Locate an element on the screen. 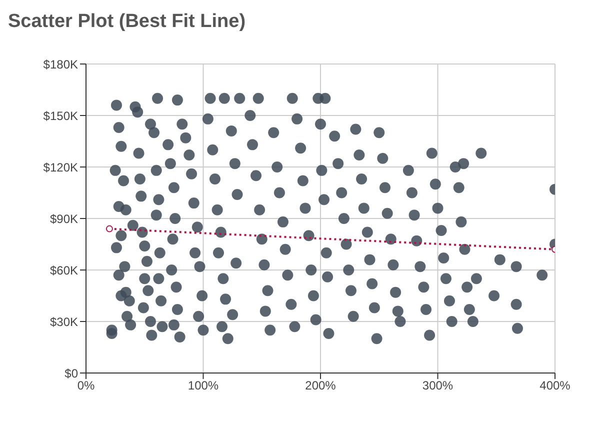 Image resolution: width=608 pixels, height=447 pixels. chart-title: Scatter Plot (Best Fit Line) is located at coordinates (127, 22).